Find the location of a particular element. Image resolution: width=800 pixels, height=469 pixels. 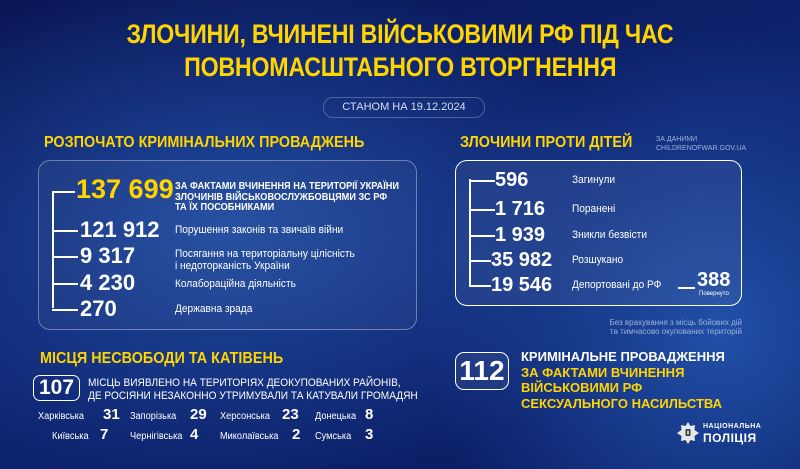

sexual-count: 112 is located at coordinates (482, 371).